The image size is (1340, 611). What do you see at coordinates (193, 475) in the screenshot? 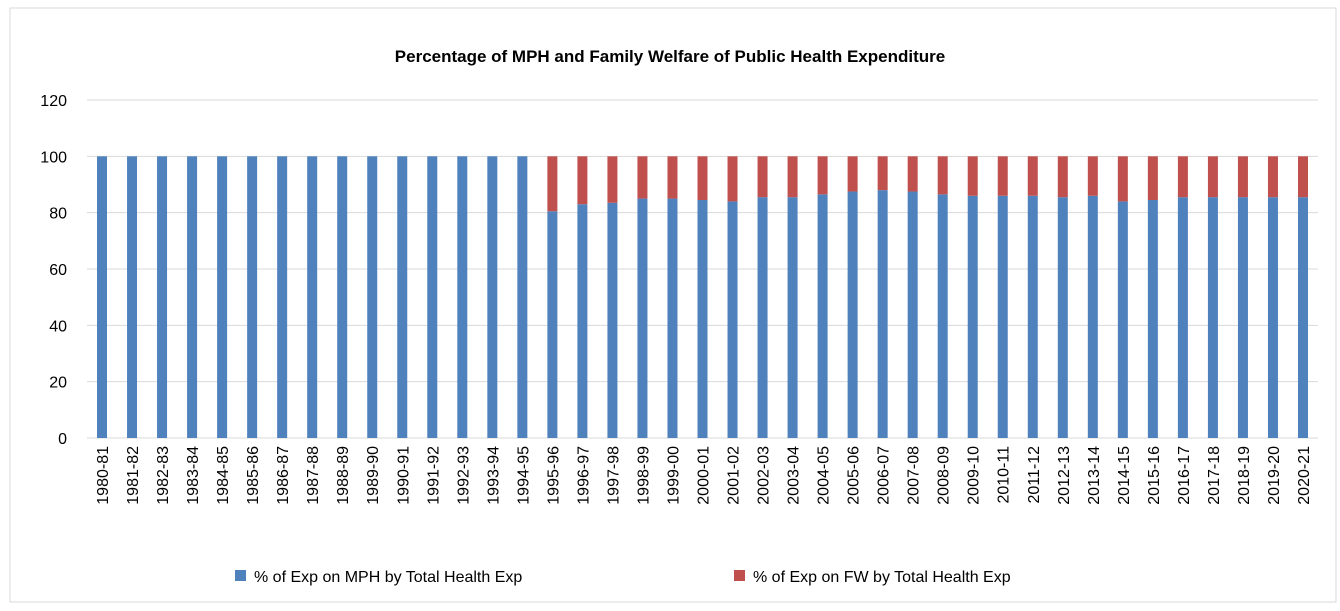
I see `x-tick-label: 1983-84` at bounding box center [193, 475].